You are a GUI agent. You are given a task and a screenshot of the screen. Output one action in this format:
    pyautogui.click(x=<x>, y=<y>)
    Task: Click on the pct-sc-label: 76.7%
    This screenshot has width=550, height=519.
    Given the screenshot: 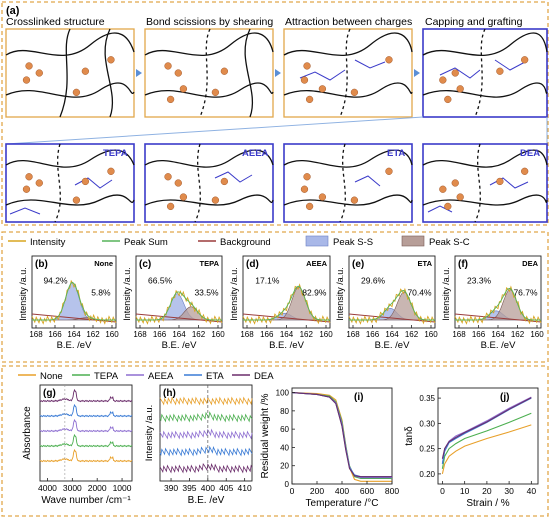 What is the action you would take?
    pyautogui.click(x=525, y=293)
    